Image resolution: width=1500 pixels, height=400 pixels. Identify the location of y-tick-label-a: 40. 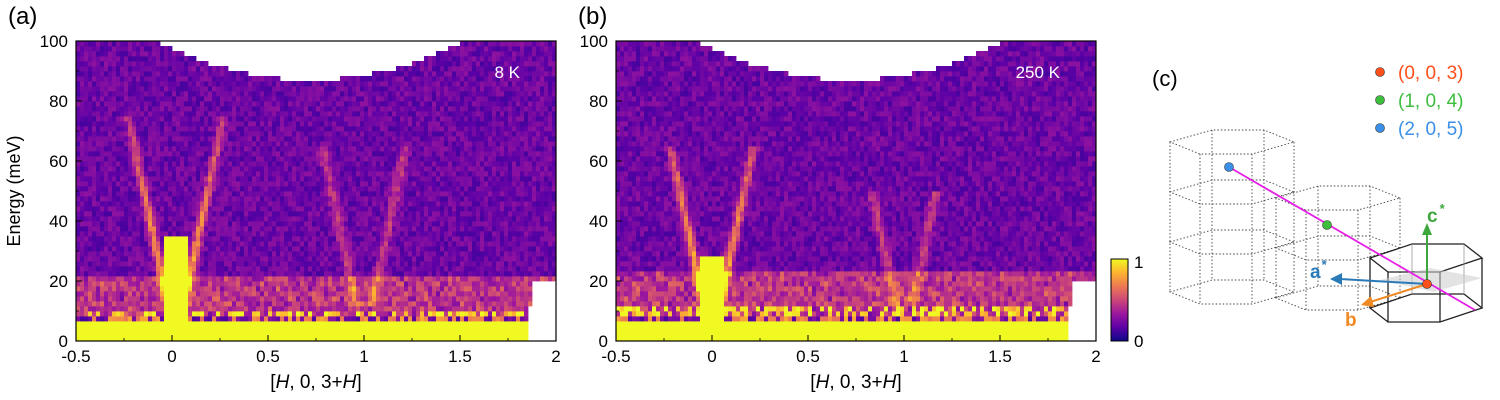
(58, 221).